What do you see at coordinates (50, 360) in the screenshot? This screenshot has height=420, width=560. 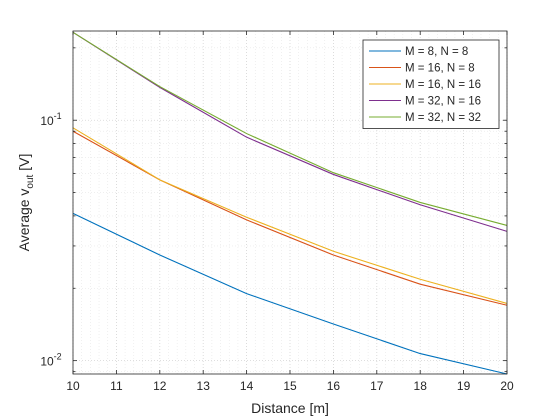 I see `y-tick-label: 10⁻²` at bounding box center [50, 360].